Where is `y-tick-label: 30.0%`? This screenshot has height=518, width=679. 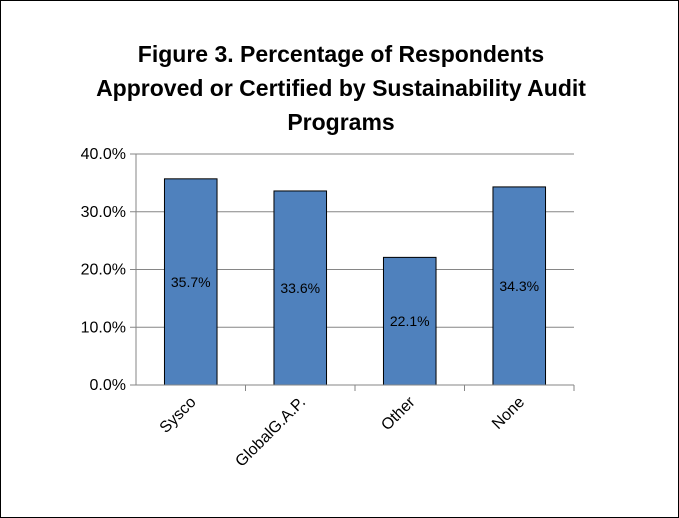
y-tick-label: 30.0% is located at coordinates (103, 212).